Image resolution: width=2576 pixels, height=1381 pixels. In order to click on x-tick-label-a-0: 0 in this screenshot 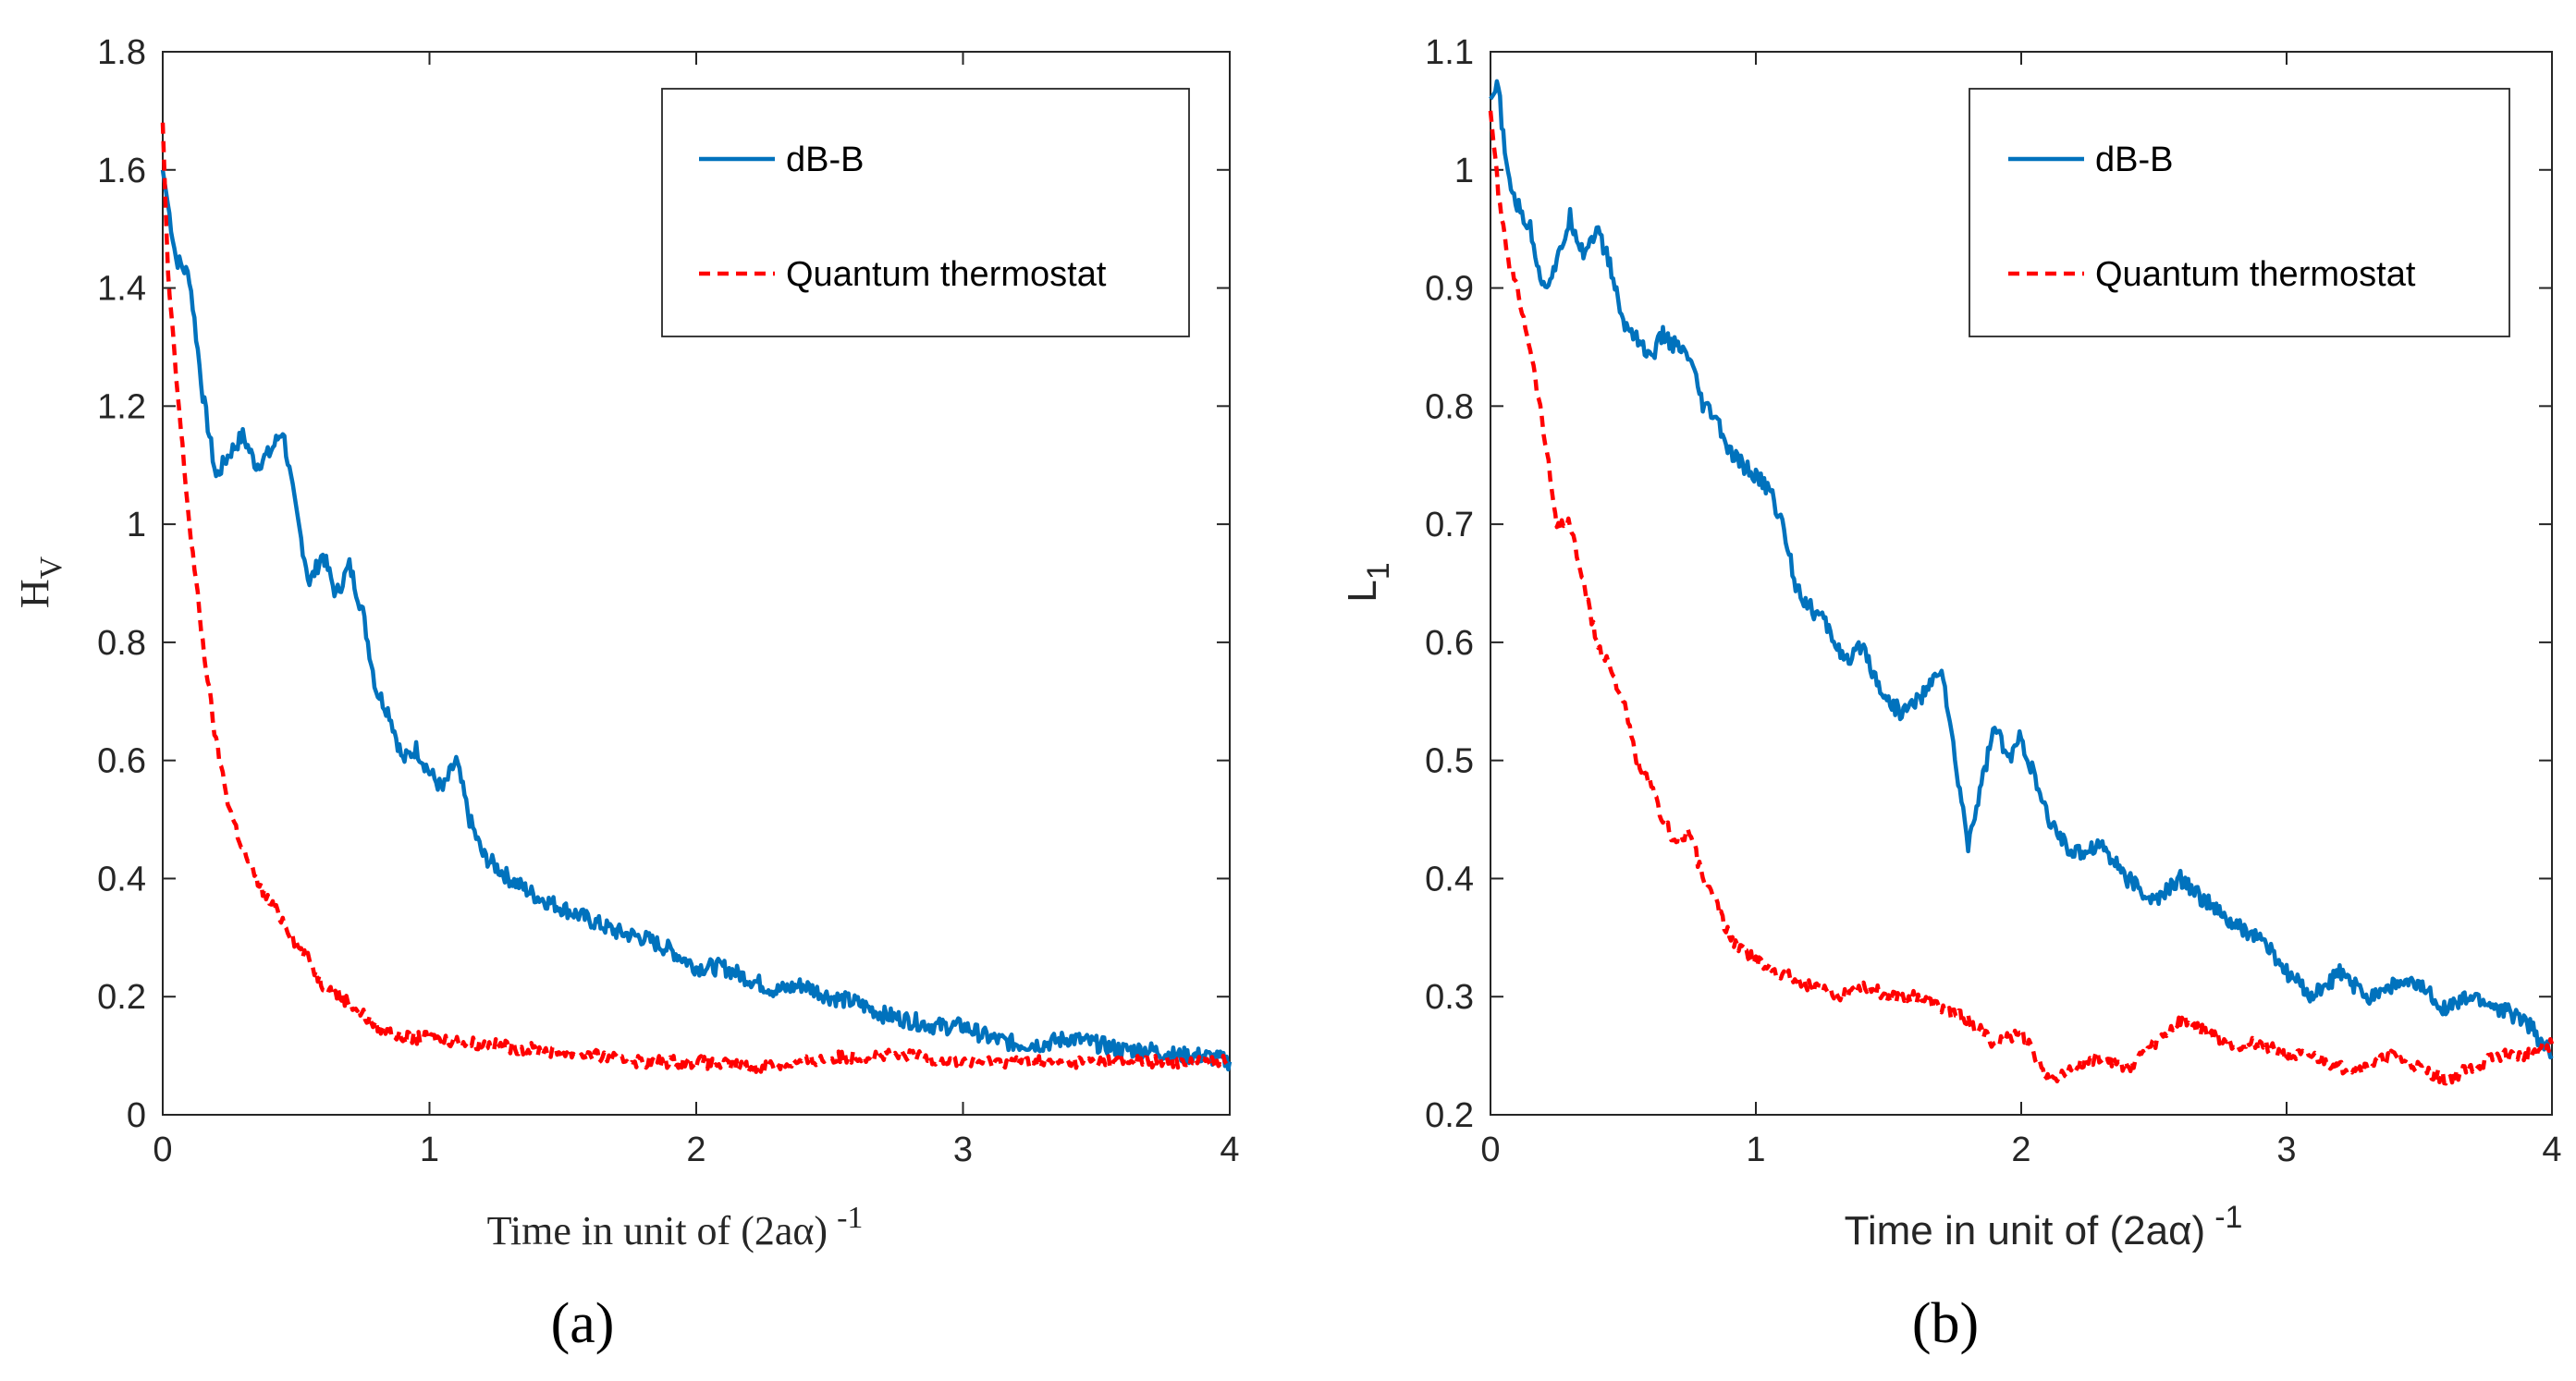, I will do `click(162, 1149)`.